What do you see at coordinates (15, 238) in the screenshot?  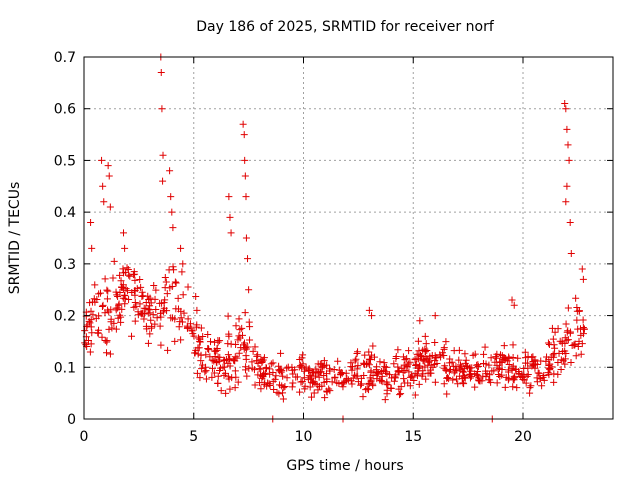 I see `y-axis-label: SRMTID / TECUs` at bounding box center [15, 238].